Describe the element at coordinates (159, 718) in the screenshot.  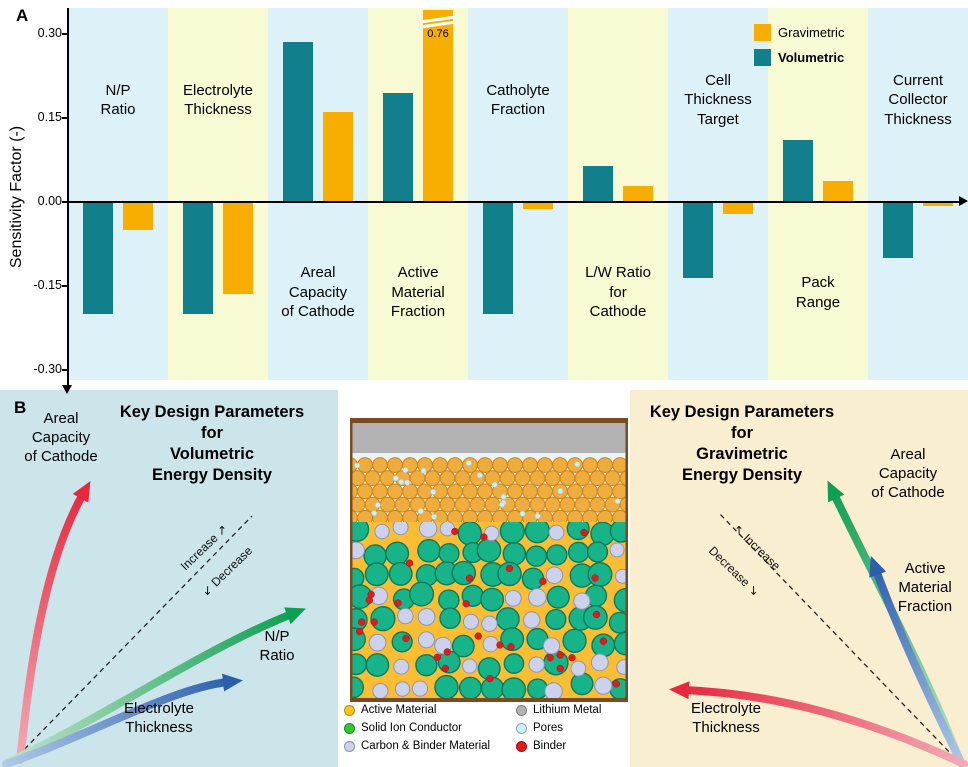
I see `electrolyte-thickness-label-volumetric: Electrolyte Thickness` at that location.